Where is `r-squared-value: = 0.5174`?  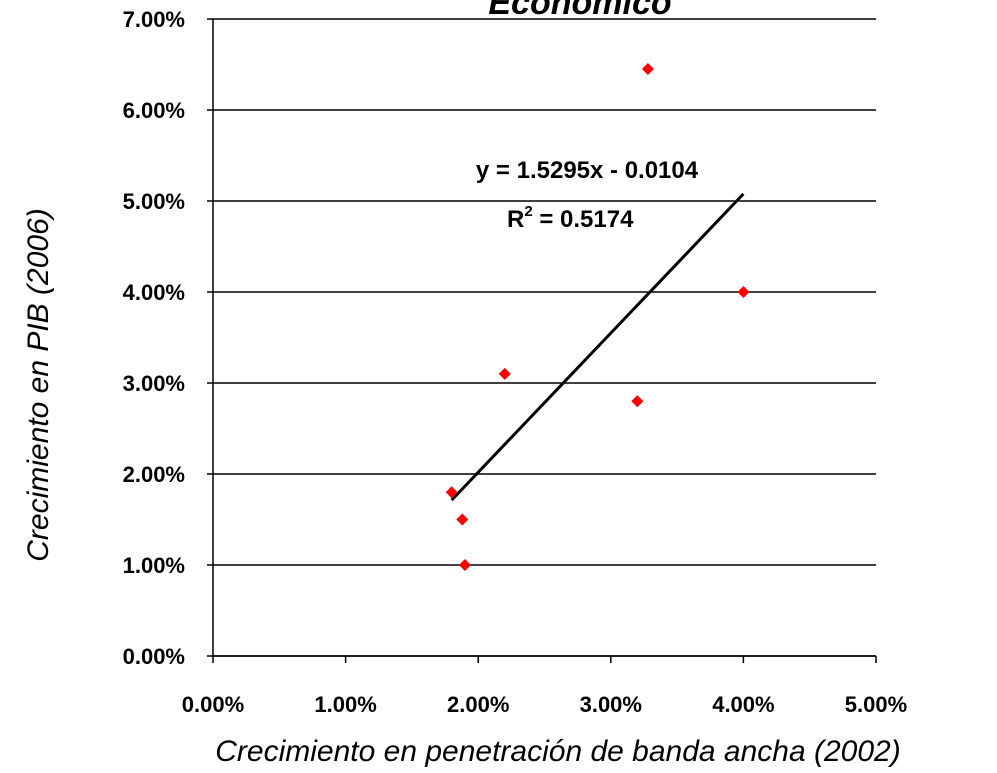
r-squared-value: = 0.5174 is located at coordinates (583, 219).